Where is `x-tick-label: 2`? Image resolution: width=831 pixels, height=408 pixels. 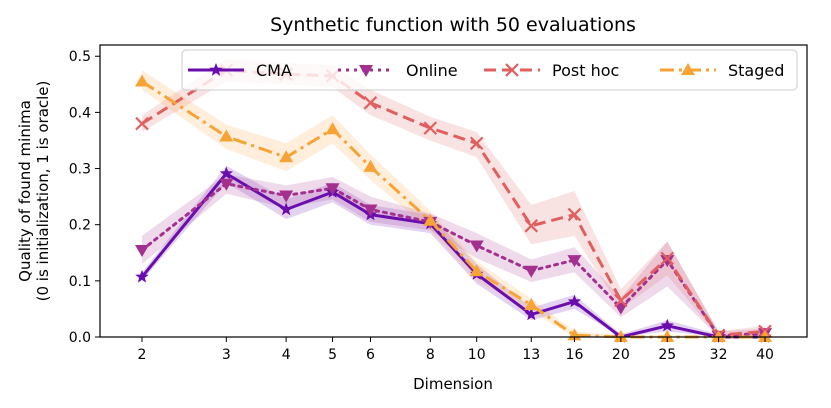
x-tick-label: 2 is located at coordinates (142, 355).